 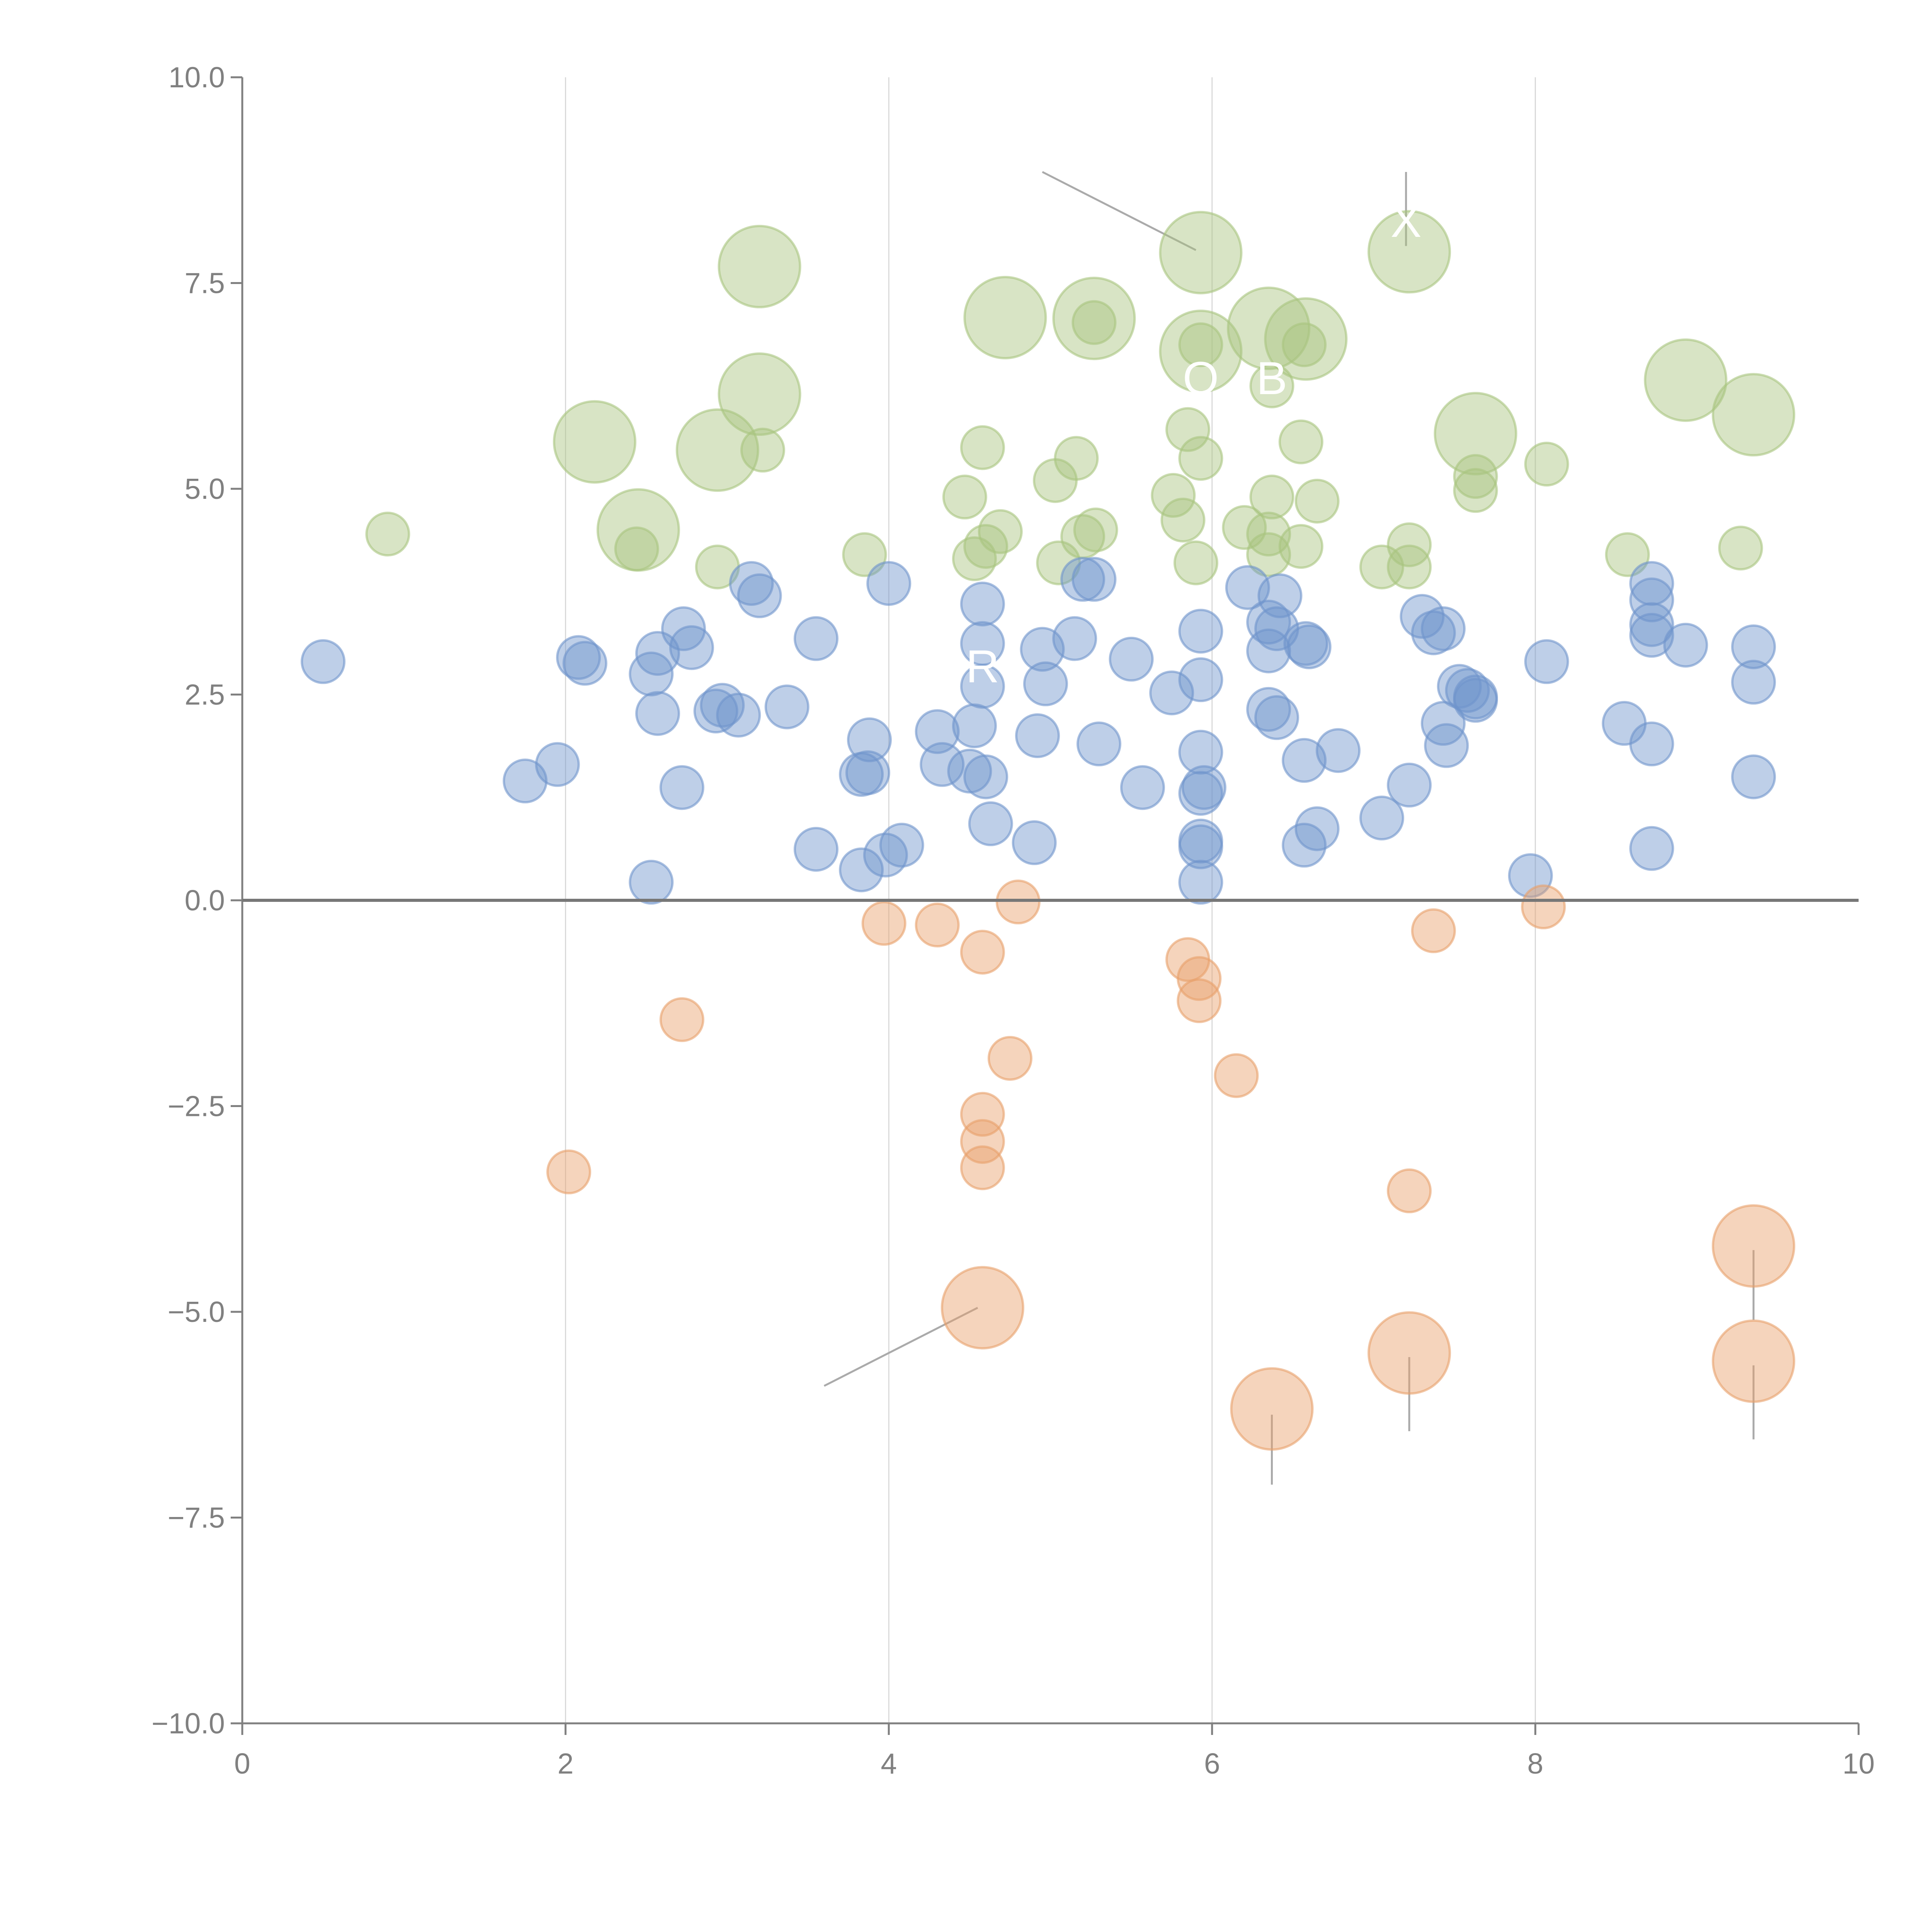 What do you see at coordinates (1858, 1764) in the screenshot?
I see `x-tick-label: 10` at bounding box center [1858, 1764].